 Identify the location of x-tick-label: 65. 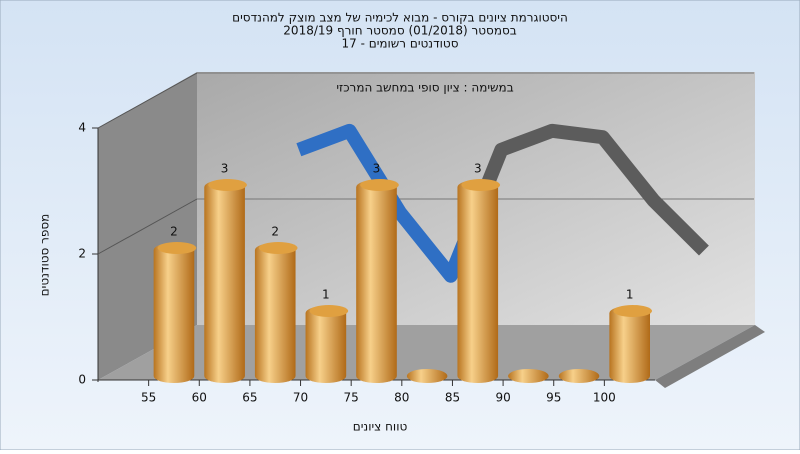
(249, 398).